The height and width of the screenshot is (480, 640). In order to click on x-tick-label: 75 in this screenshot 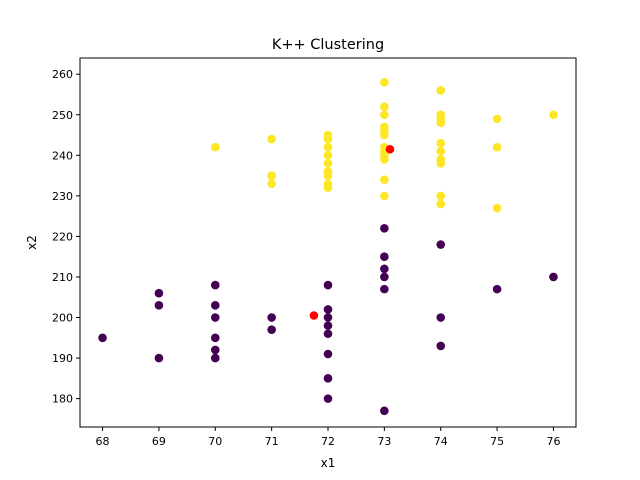, I will do `click(497, 441)`.